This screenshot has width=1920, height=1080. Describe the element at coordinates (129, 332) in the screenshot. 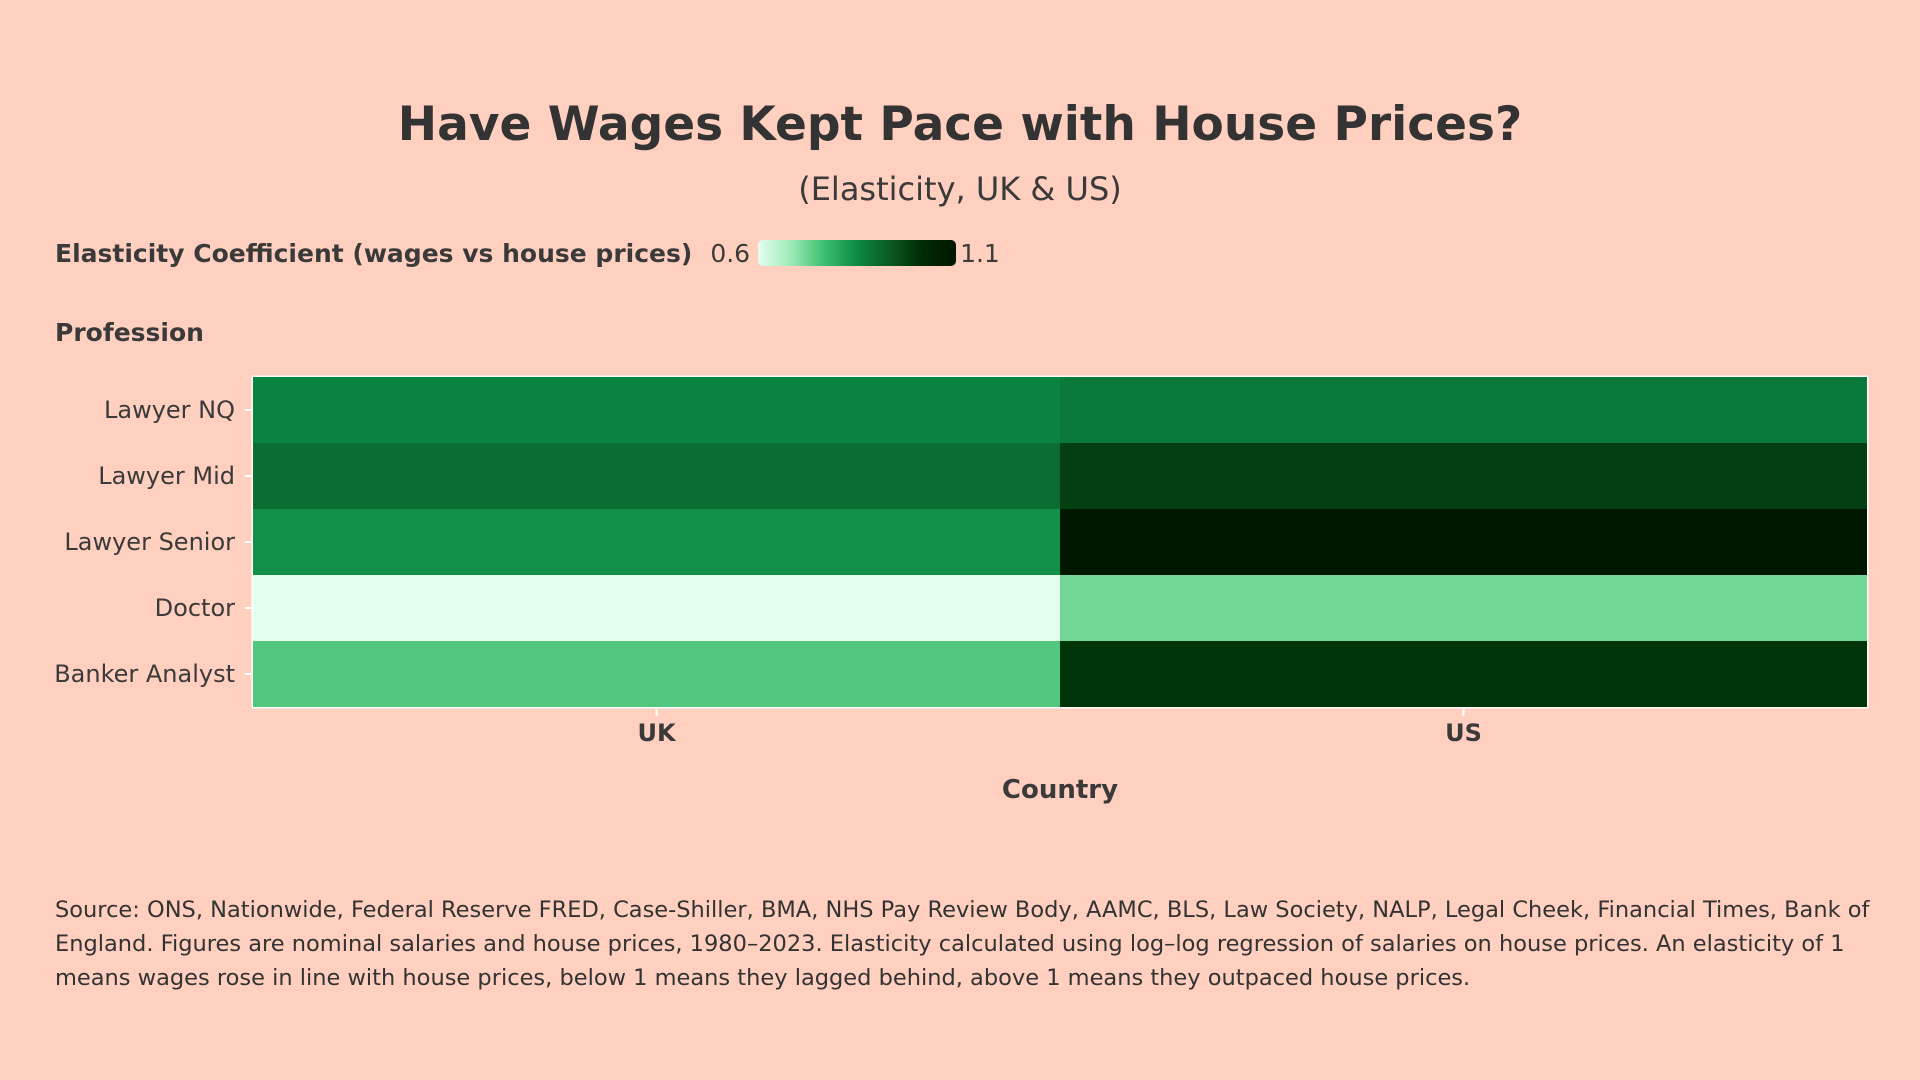

I see `y-axis-title: Profession` at that location.